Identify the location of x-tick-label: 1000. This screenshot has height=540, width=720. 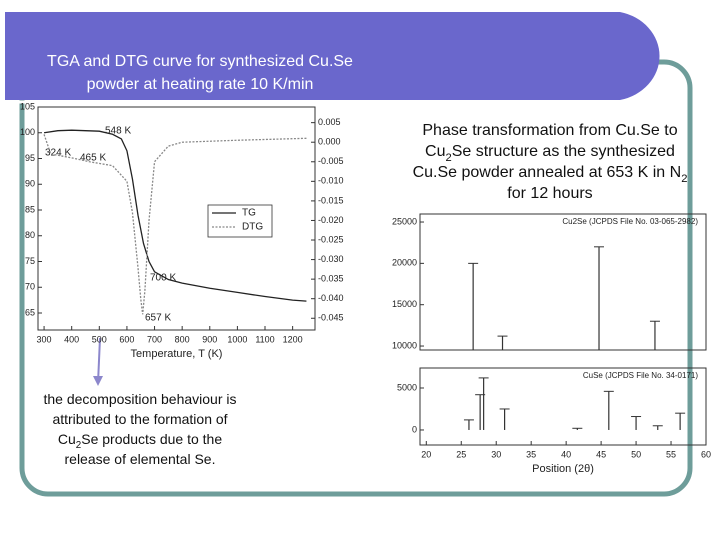
(237, 339).